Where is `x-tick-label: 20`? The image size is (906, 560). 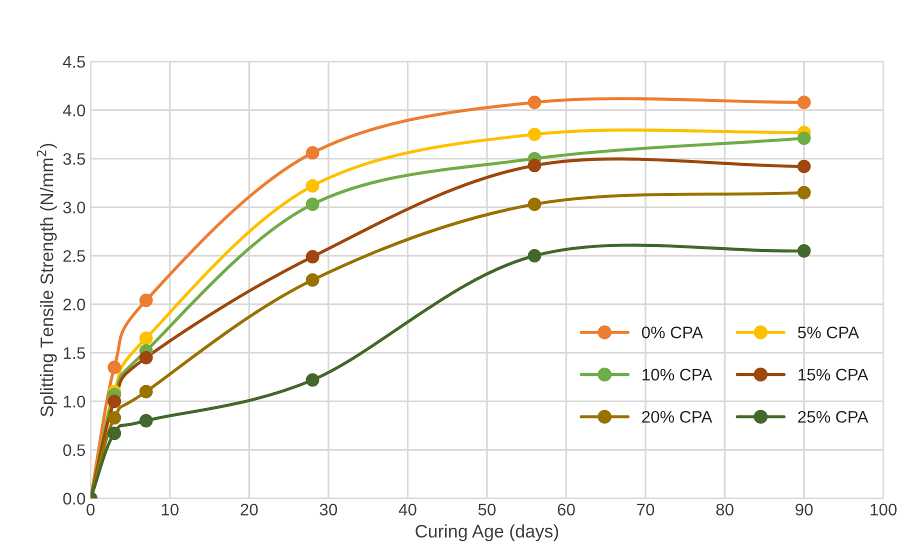 x-tick-label: 20 is located at coordinates (249, 510).